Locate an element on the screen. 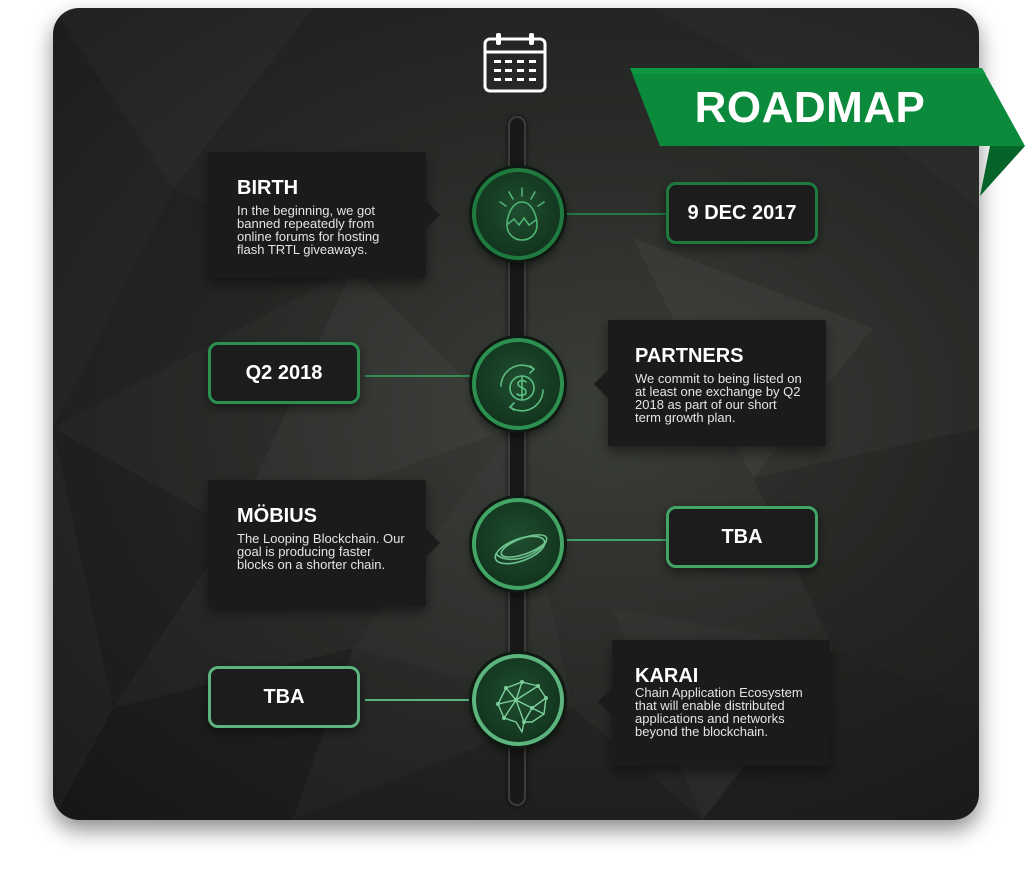 Image resolution: width=1035 pixels, height=876 pixels. roadmap-banner is located at coordinates (827, 132).